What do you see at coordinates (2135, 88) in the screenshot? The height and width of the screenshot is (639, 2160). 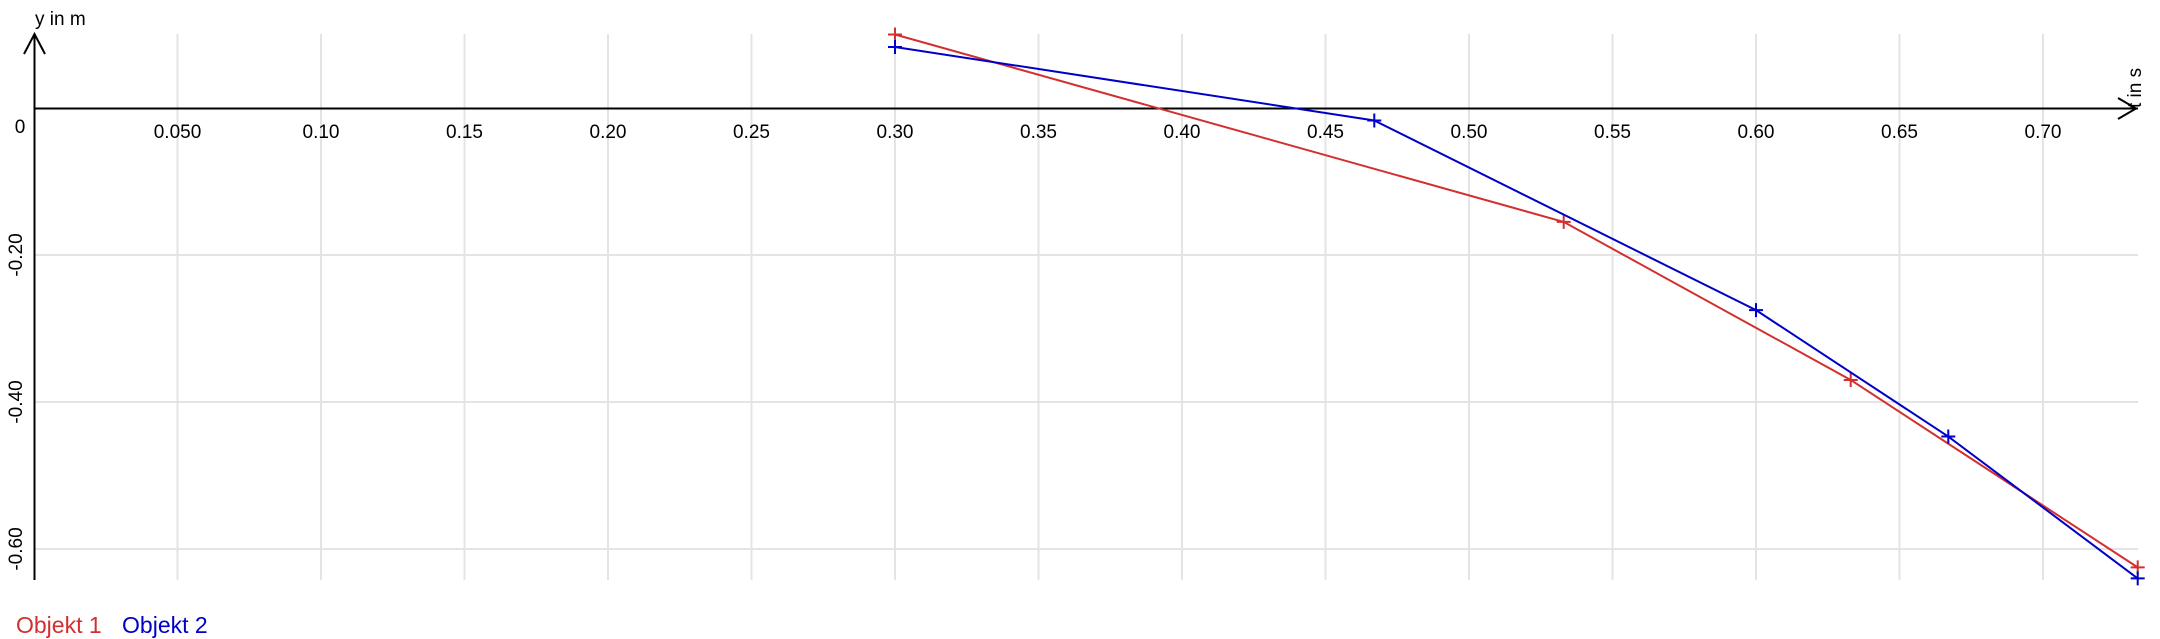 I see `x-axis-label: t in s` at bounding box center [2135, 88].